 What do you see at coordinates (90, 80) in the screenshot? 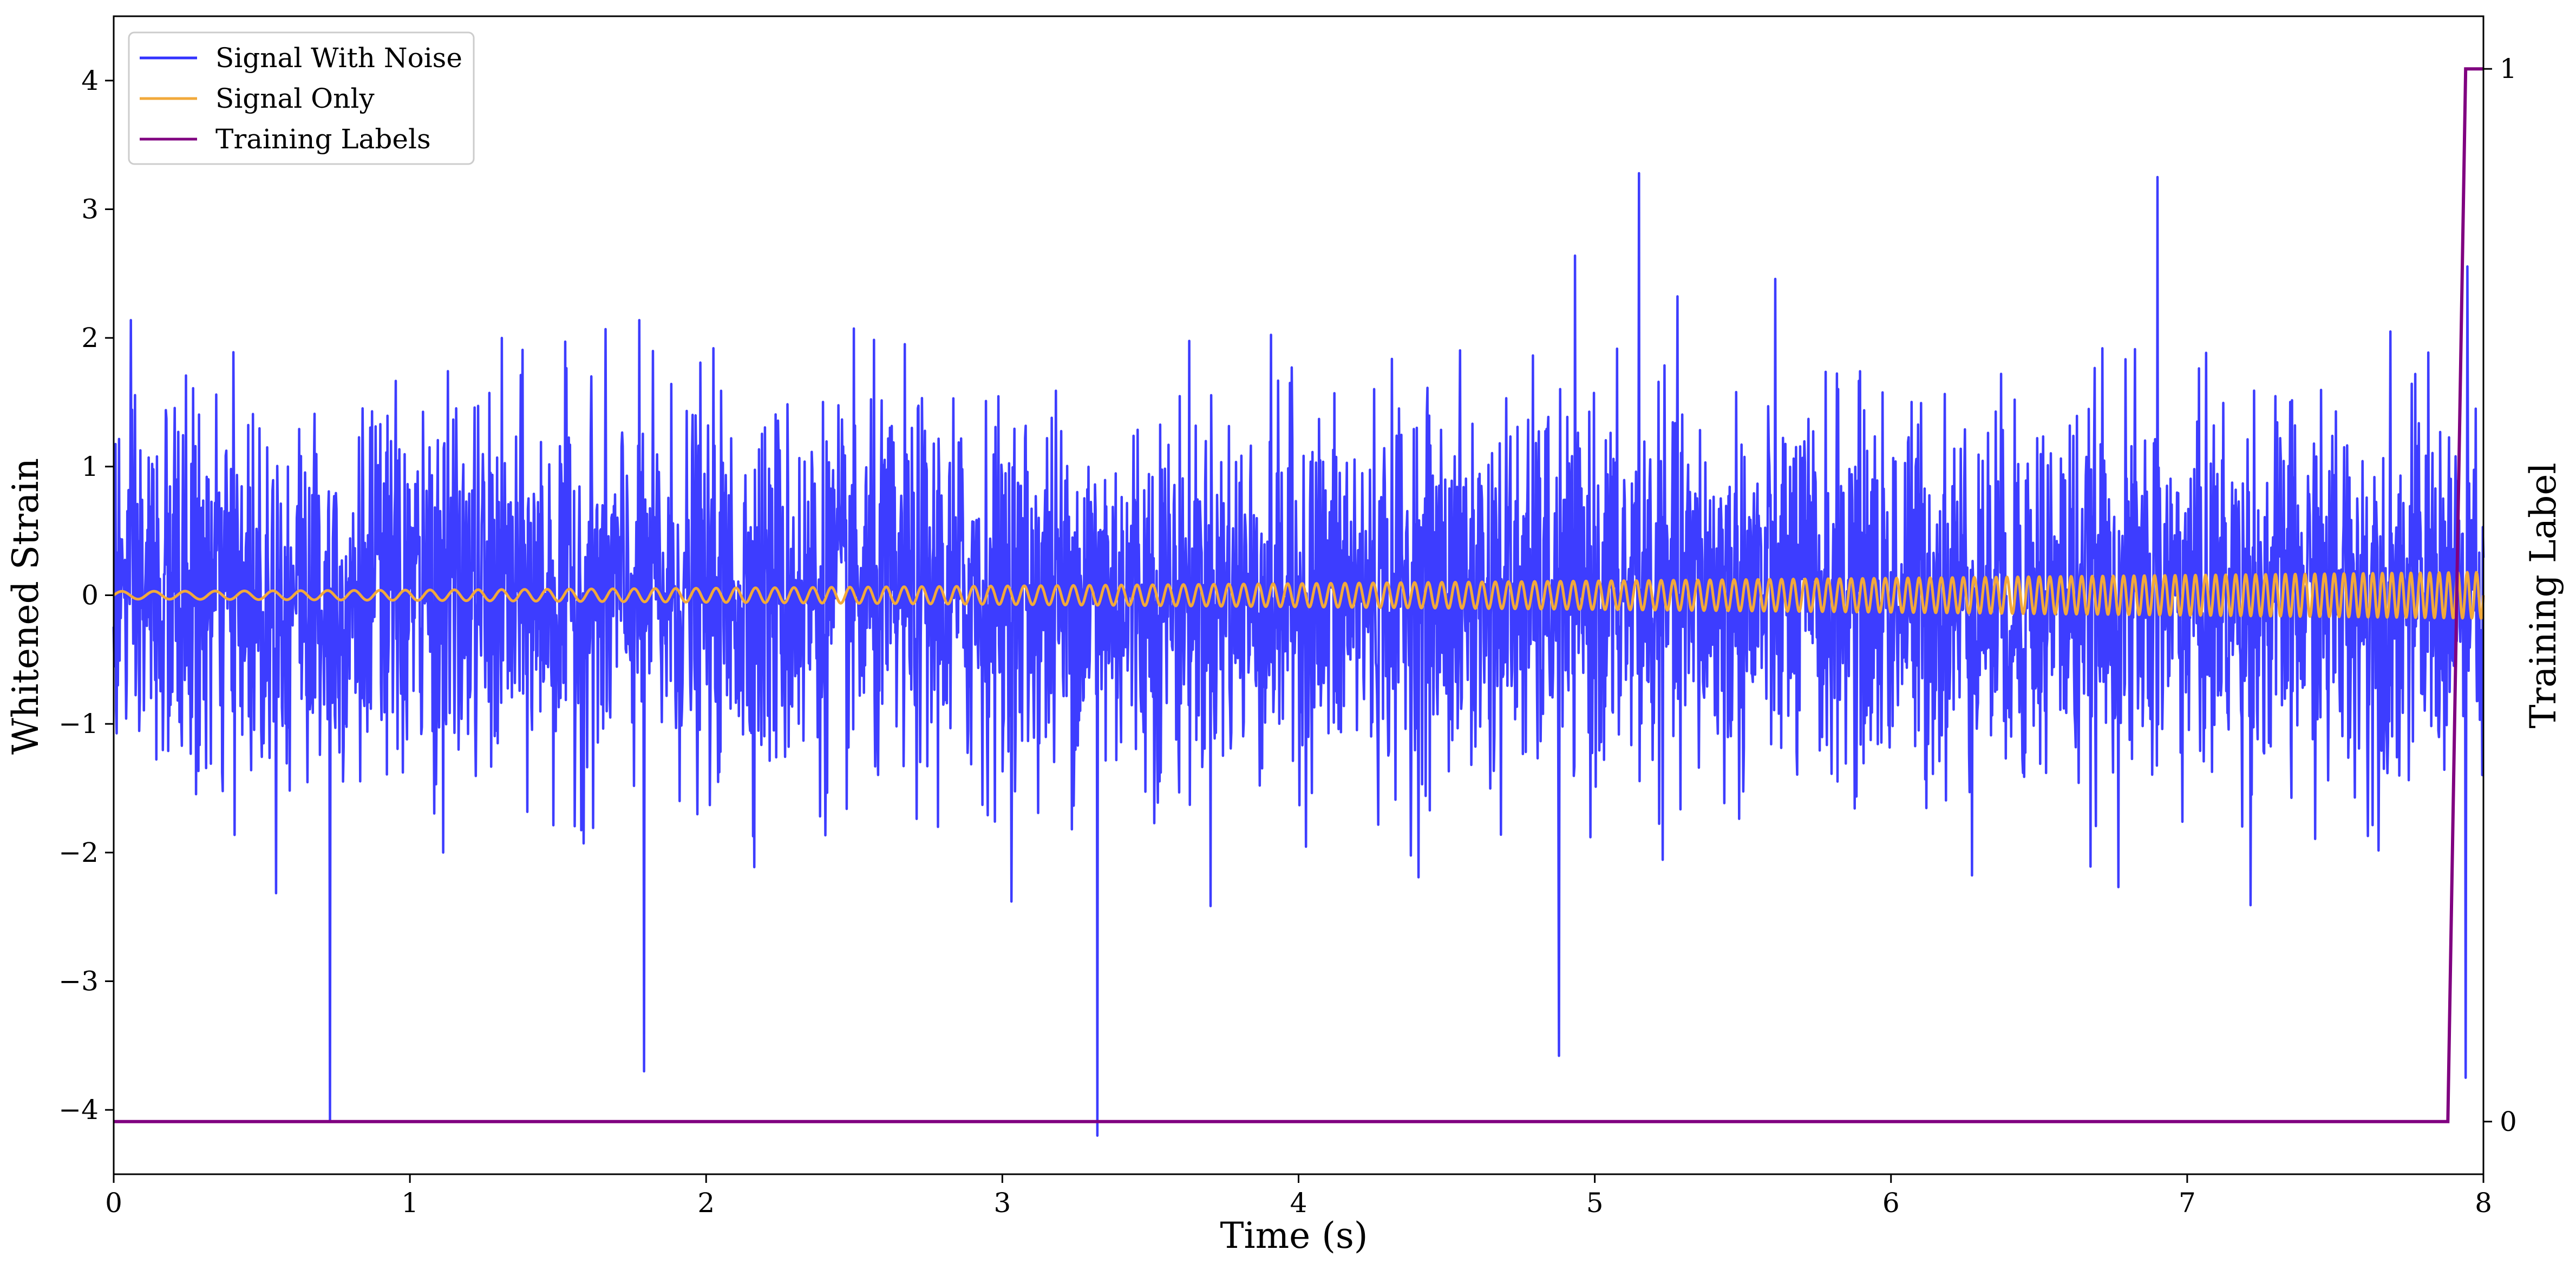
I see `y-tick-label: 4` at bounding box center [90, 80].